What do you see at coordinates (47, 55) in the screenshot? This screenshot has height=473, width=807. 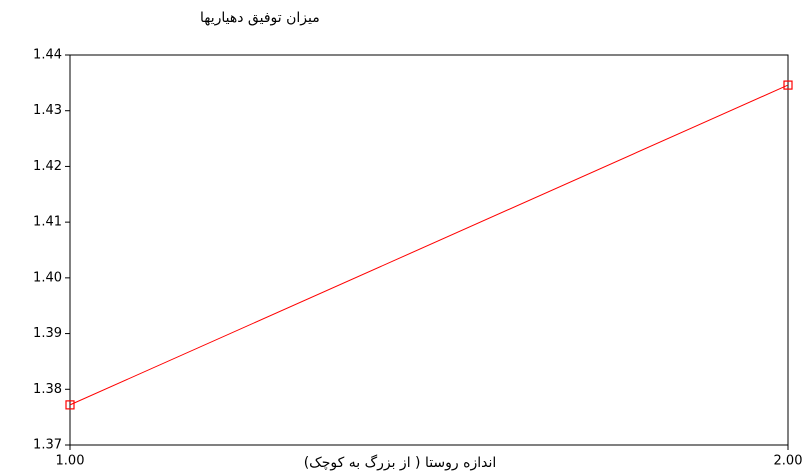 I see `y-tick-label: 1.44` at bounding box center [47, 55].